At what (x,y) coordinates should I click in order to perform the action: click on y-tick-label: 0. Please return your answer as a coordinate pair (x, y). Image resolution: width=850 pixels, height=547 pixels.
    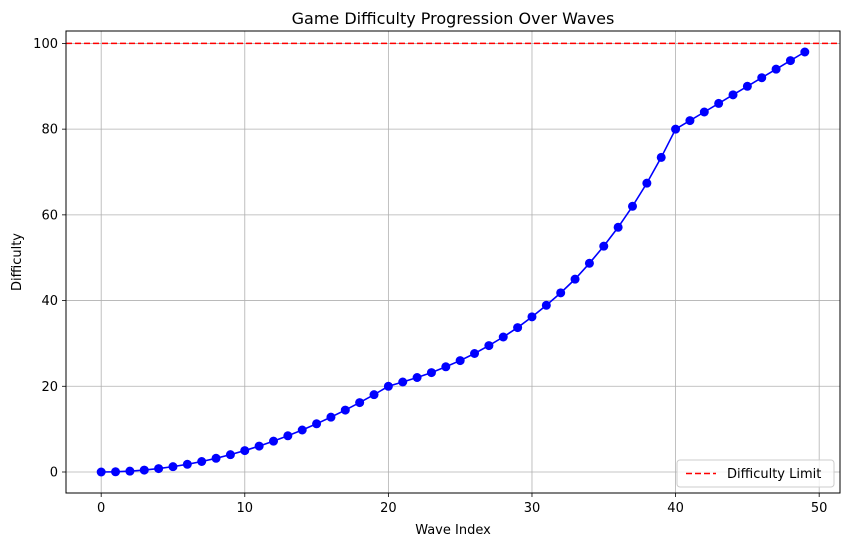
    Looking at the image, I should click on (54, 473).